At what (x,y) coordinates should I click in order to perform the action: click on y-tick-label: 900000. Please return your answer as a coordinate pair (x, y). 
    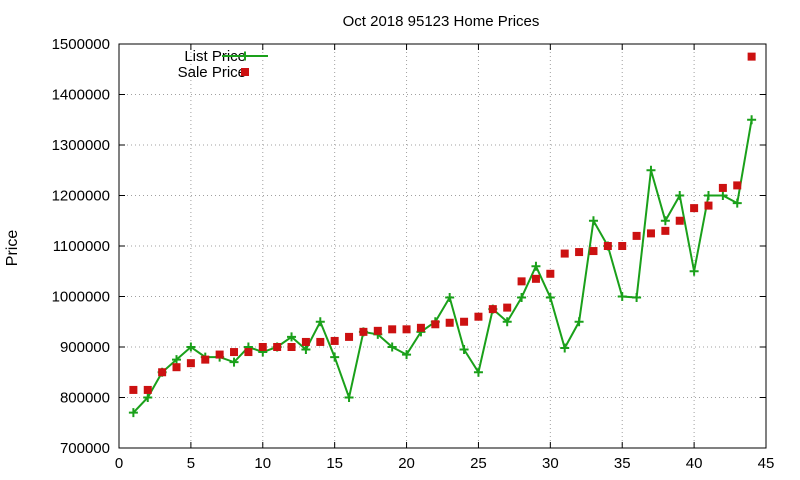
    Looking at the image, I should click on (85, 347).